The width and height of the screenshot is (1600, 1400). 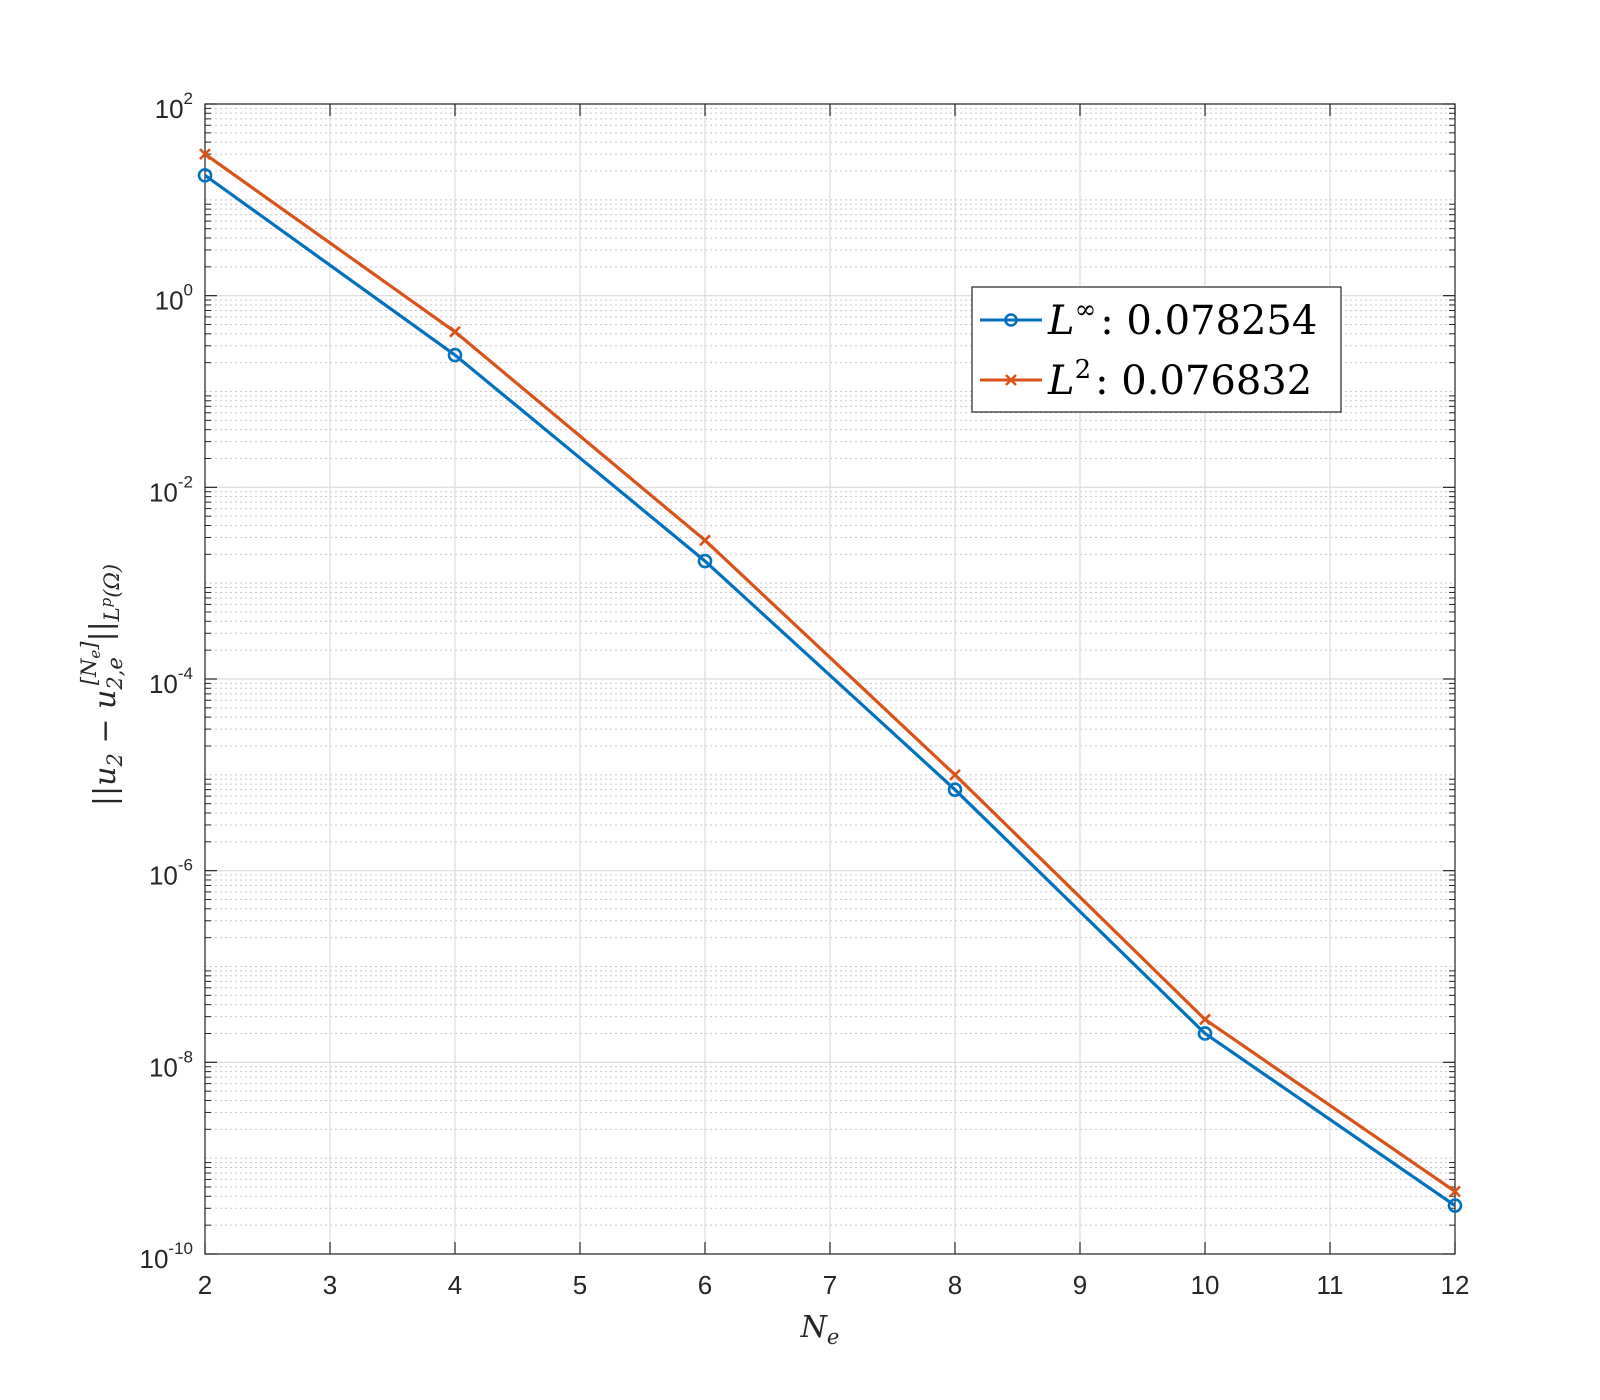 I want to click on y-tick-label: 10⁰, so click(x=174, y=298).